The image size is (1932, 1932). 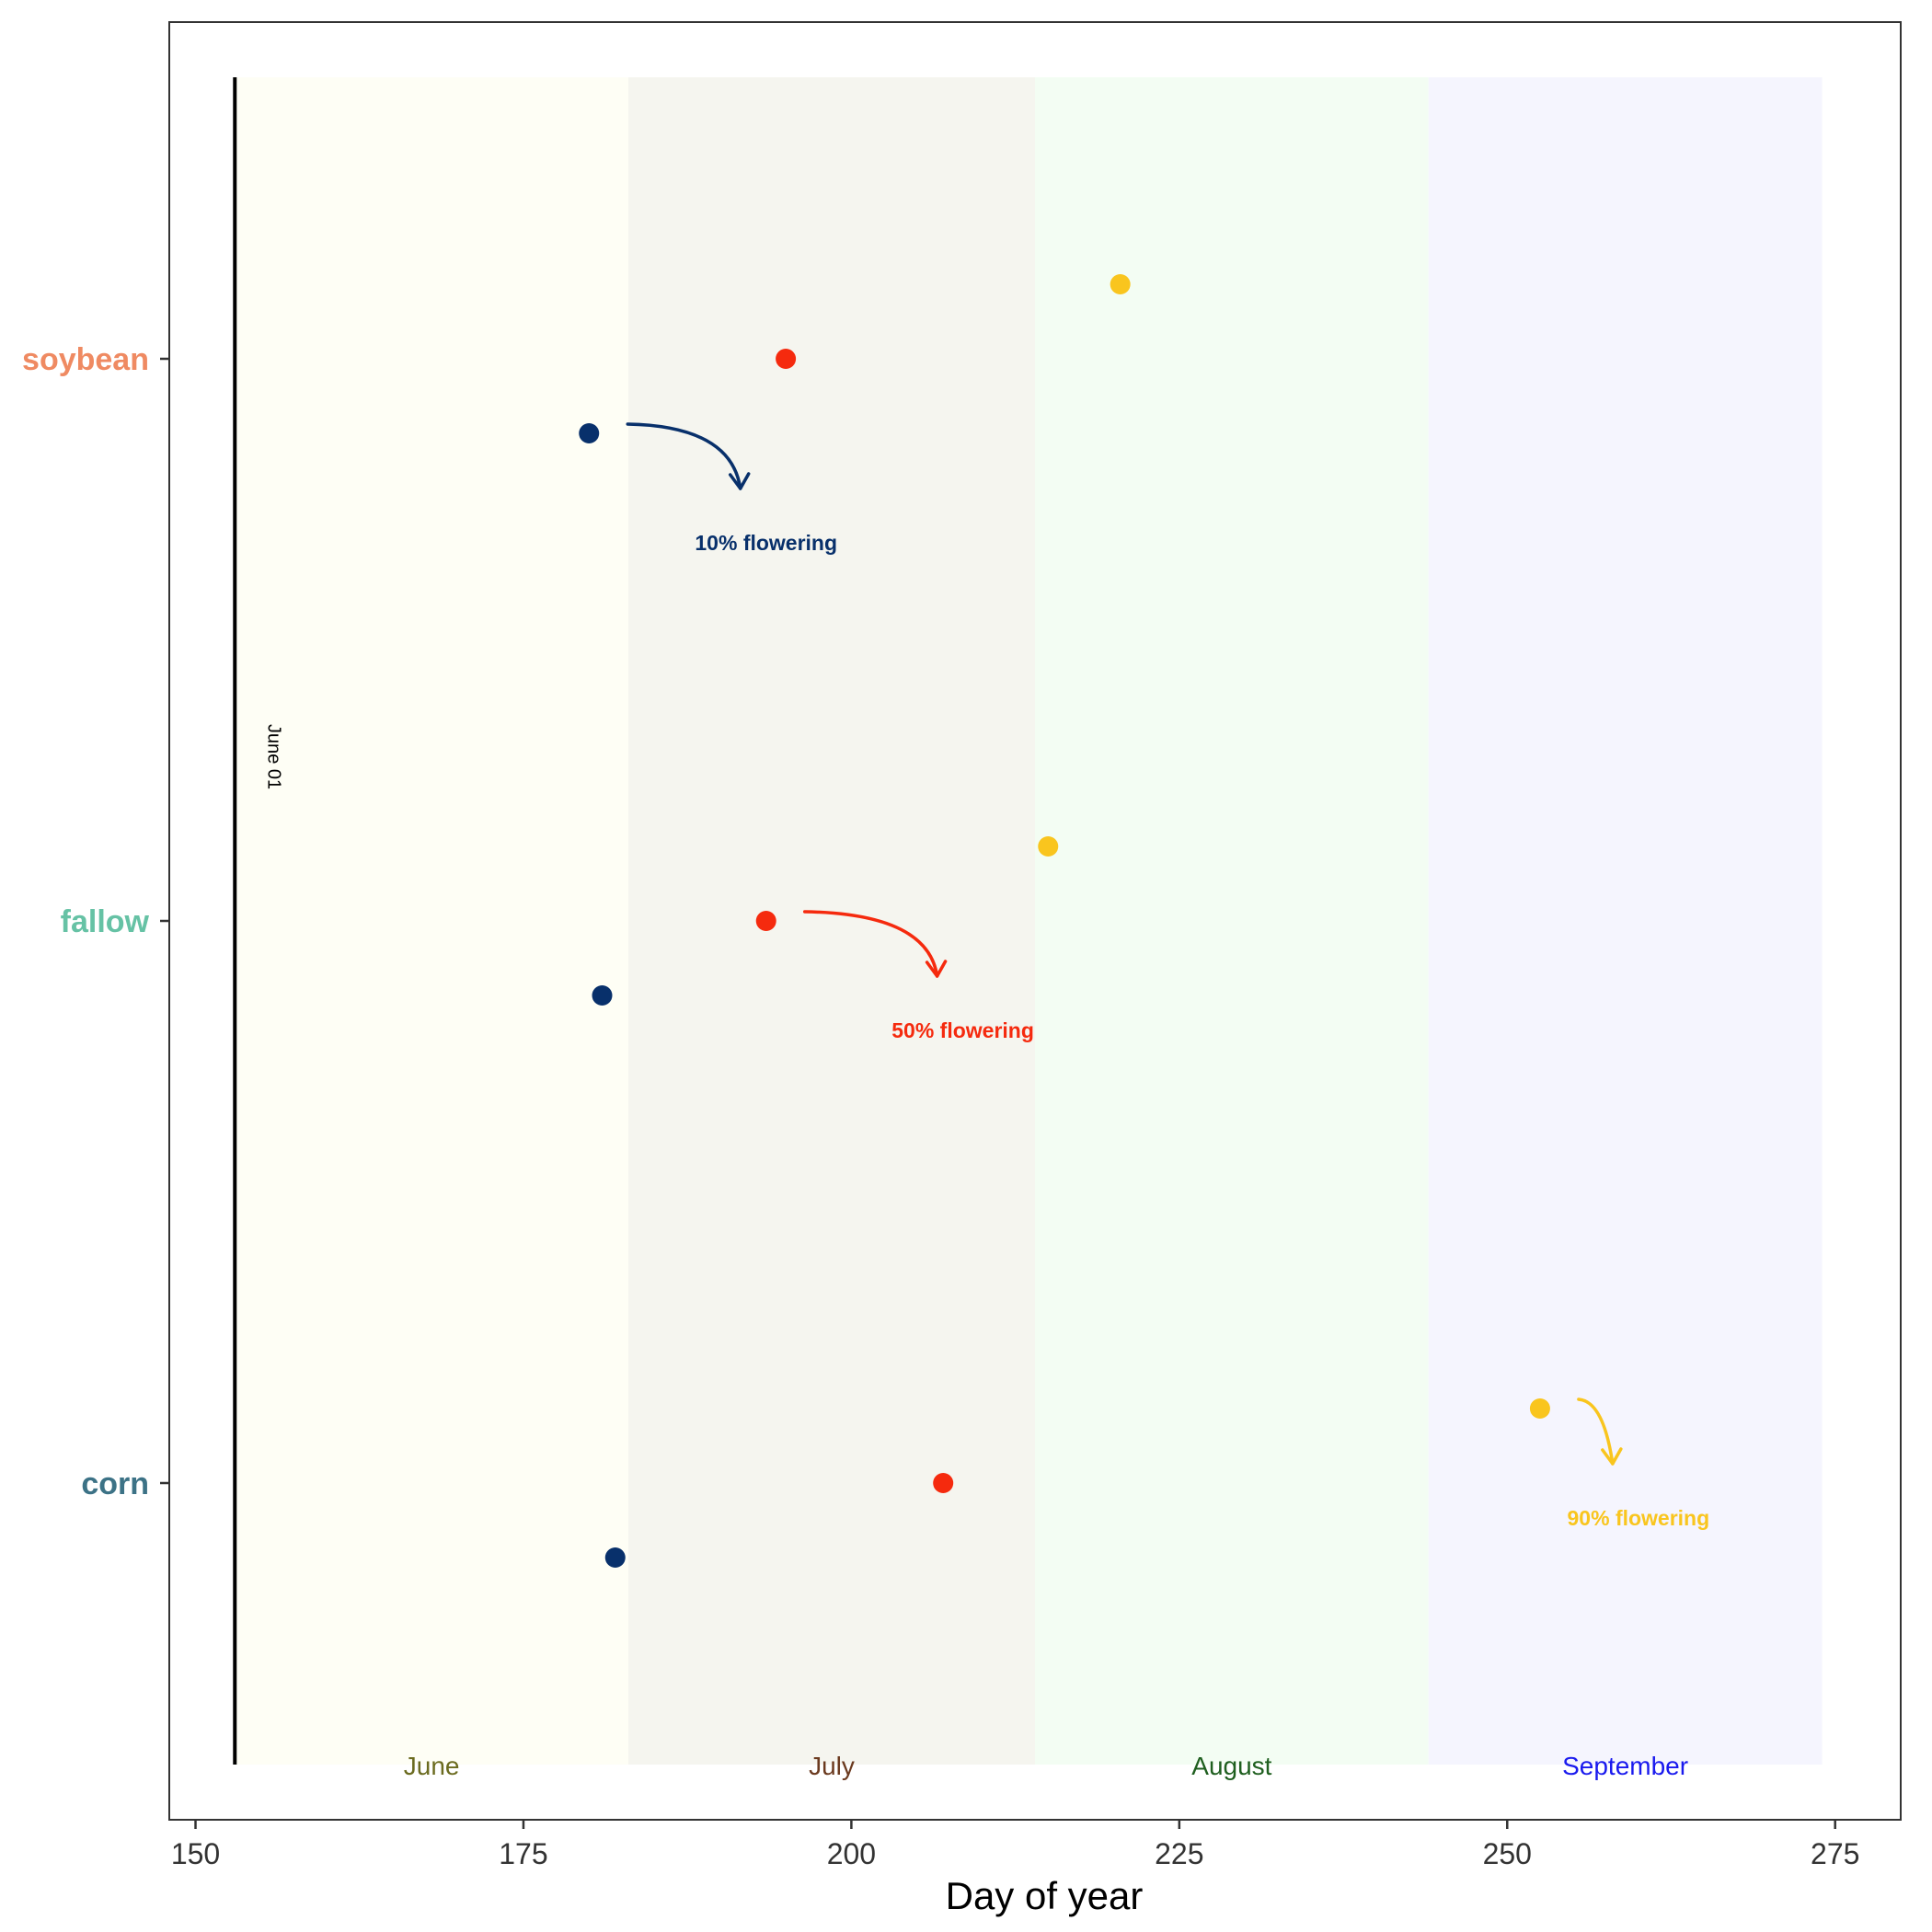 I want to click on point-soybean-10pct, so click(x=589, y=433).